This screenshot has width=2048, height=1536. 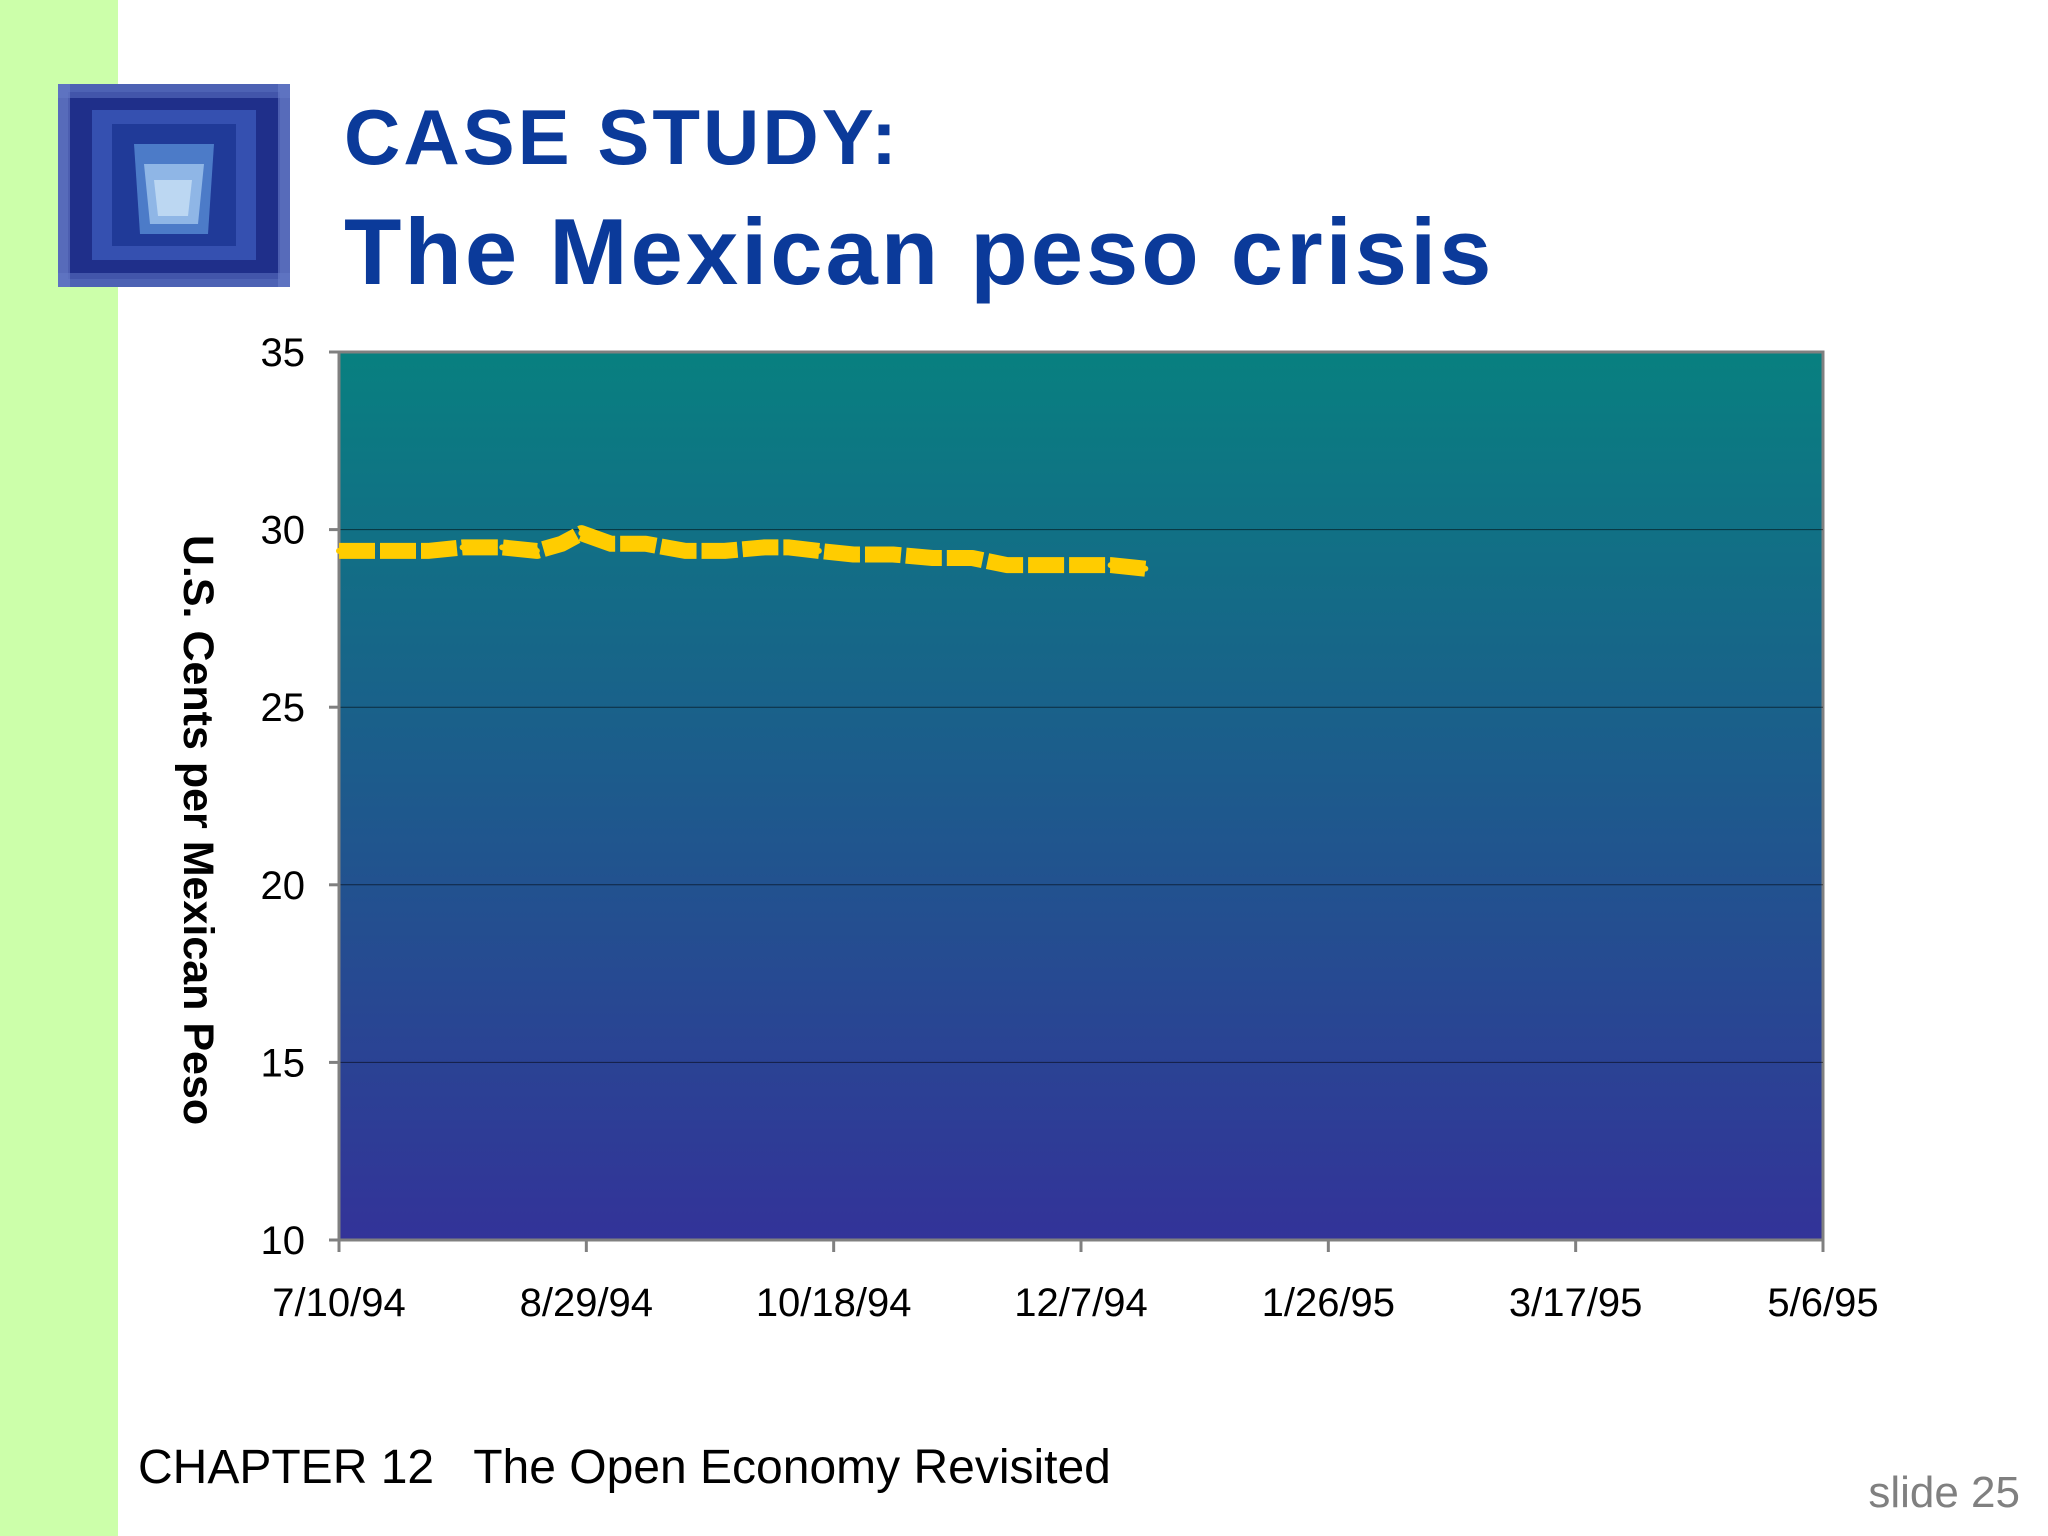 What do you see at coordinates (283, 353) in the screenshot?
I see `y-tick-label-35: 35` at bounding box center [283, 353].